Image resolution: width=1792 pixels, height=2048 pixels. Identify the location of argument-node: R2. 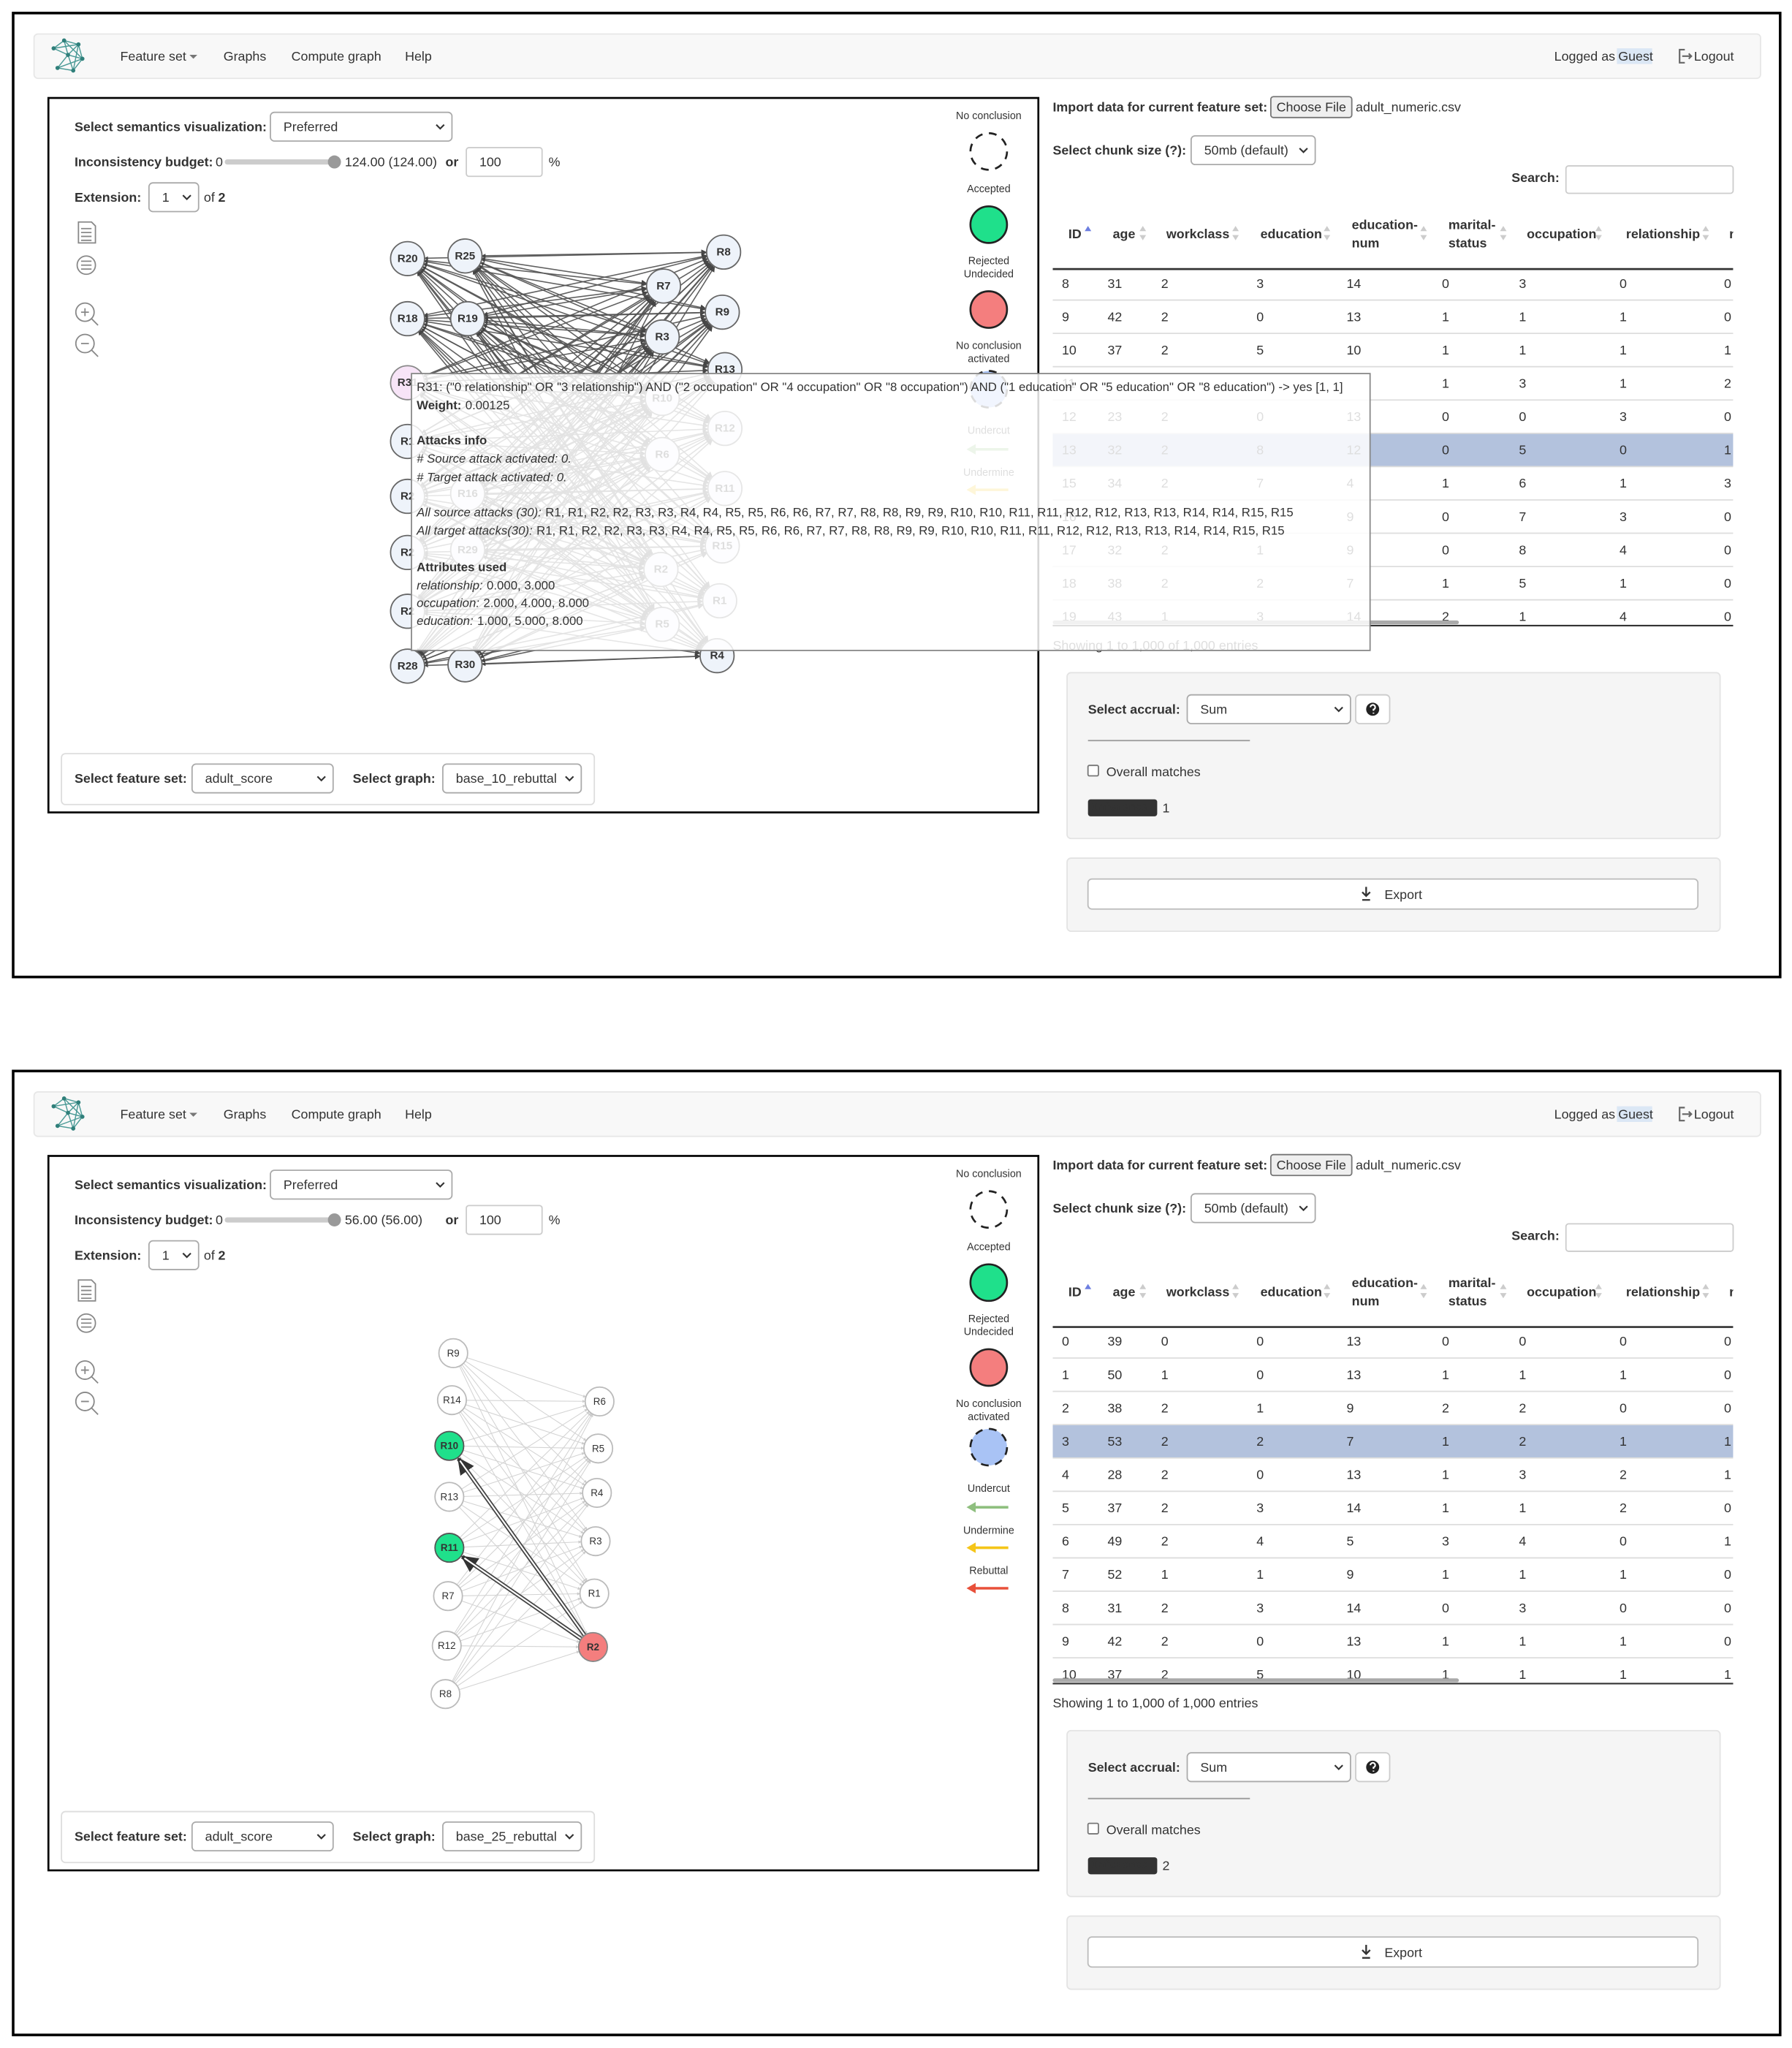
(592, 1646).